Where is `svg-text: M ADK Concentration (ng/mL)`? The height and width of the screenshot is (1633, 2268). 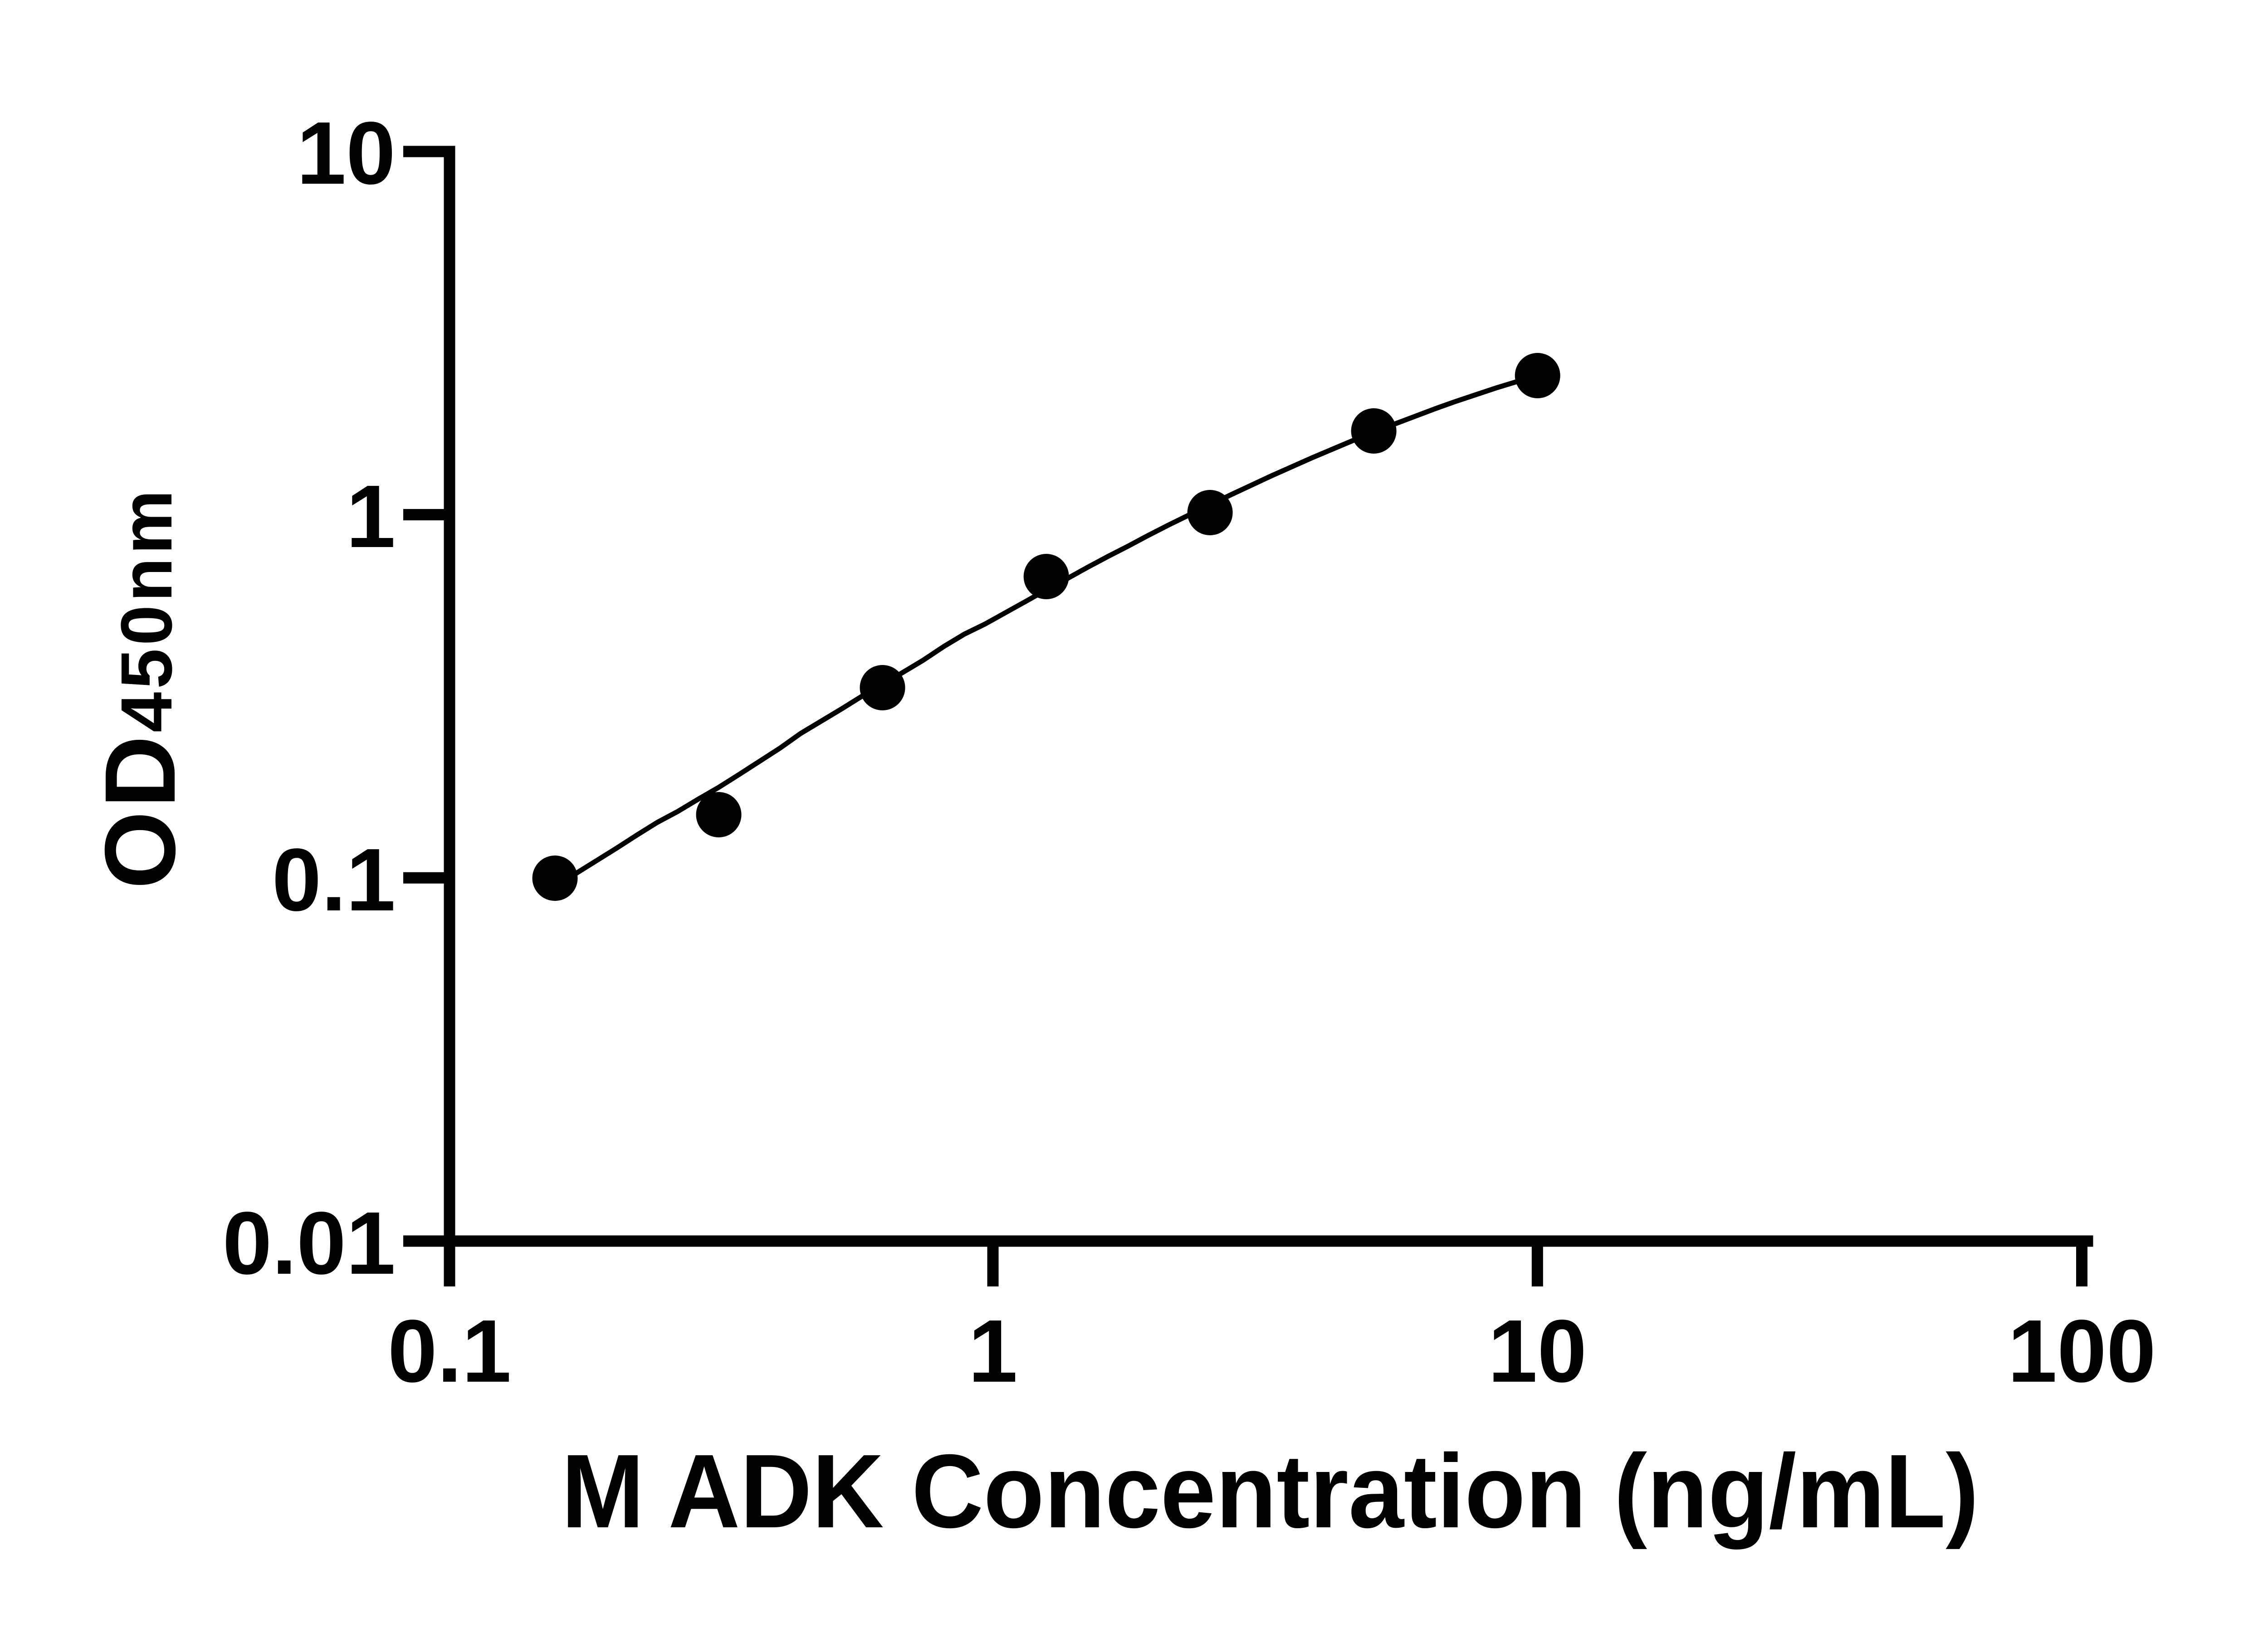 svg-text: M ADK Concentration (ng/mL) is located at coordinates (1270, 1491).